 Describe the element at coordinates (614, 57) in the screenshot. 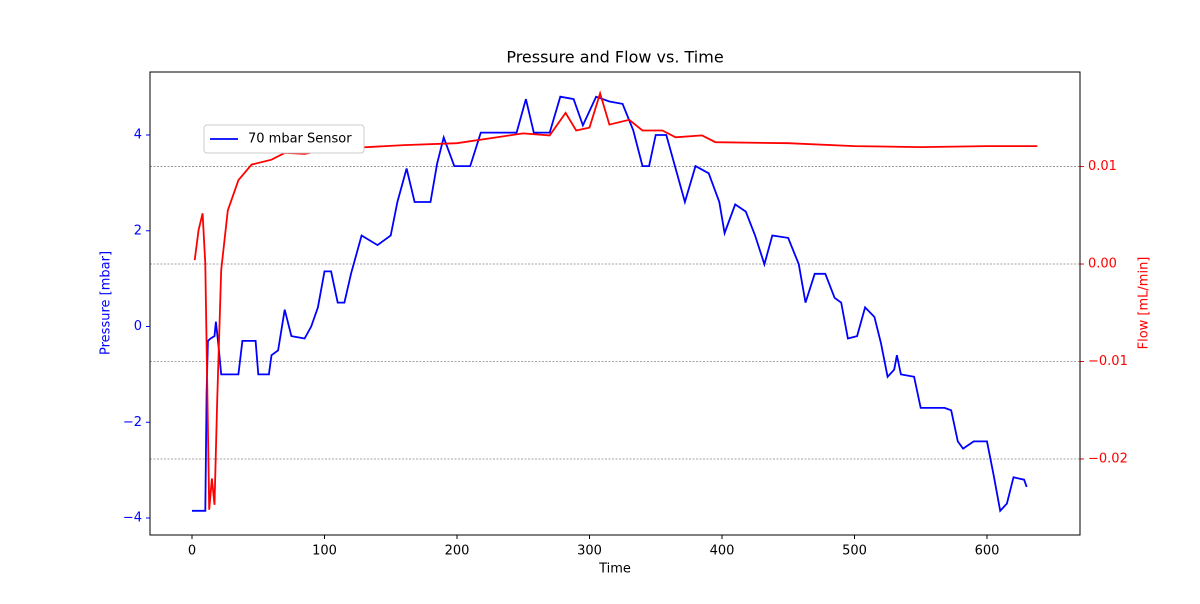

I see `chart-title: Pressure and Flow vs. Time` at that location.